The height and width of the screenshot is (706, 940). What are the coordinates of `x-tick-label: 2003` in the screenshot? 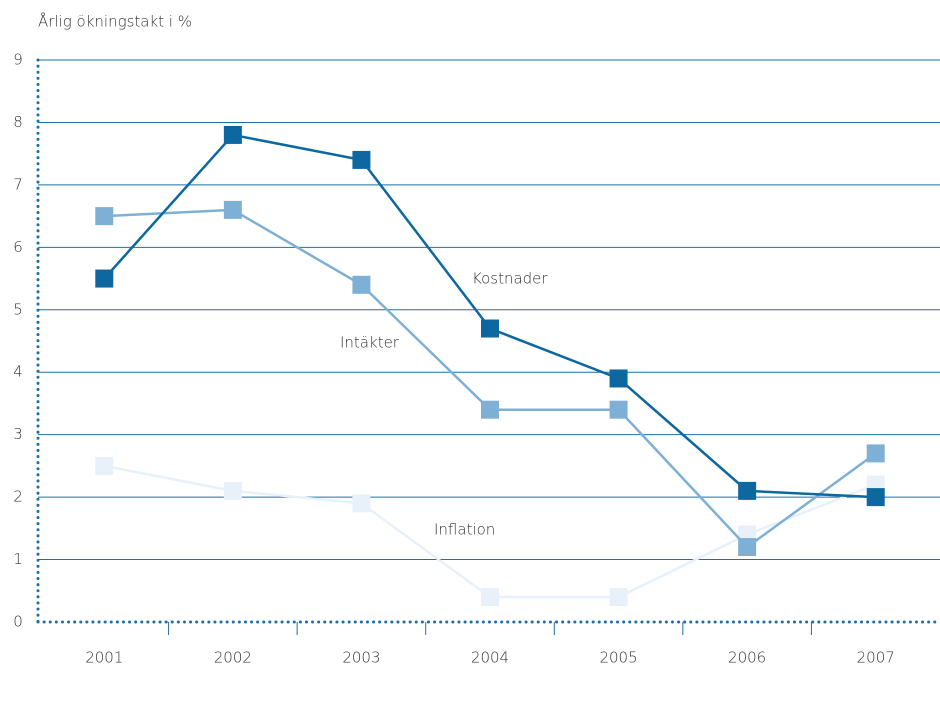 It's located at (361, 658).